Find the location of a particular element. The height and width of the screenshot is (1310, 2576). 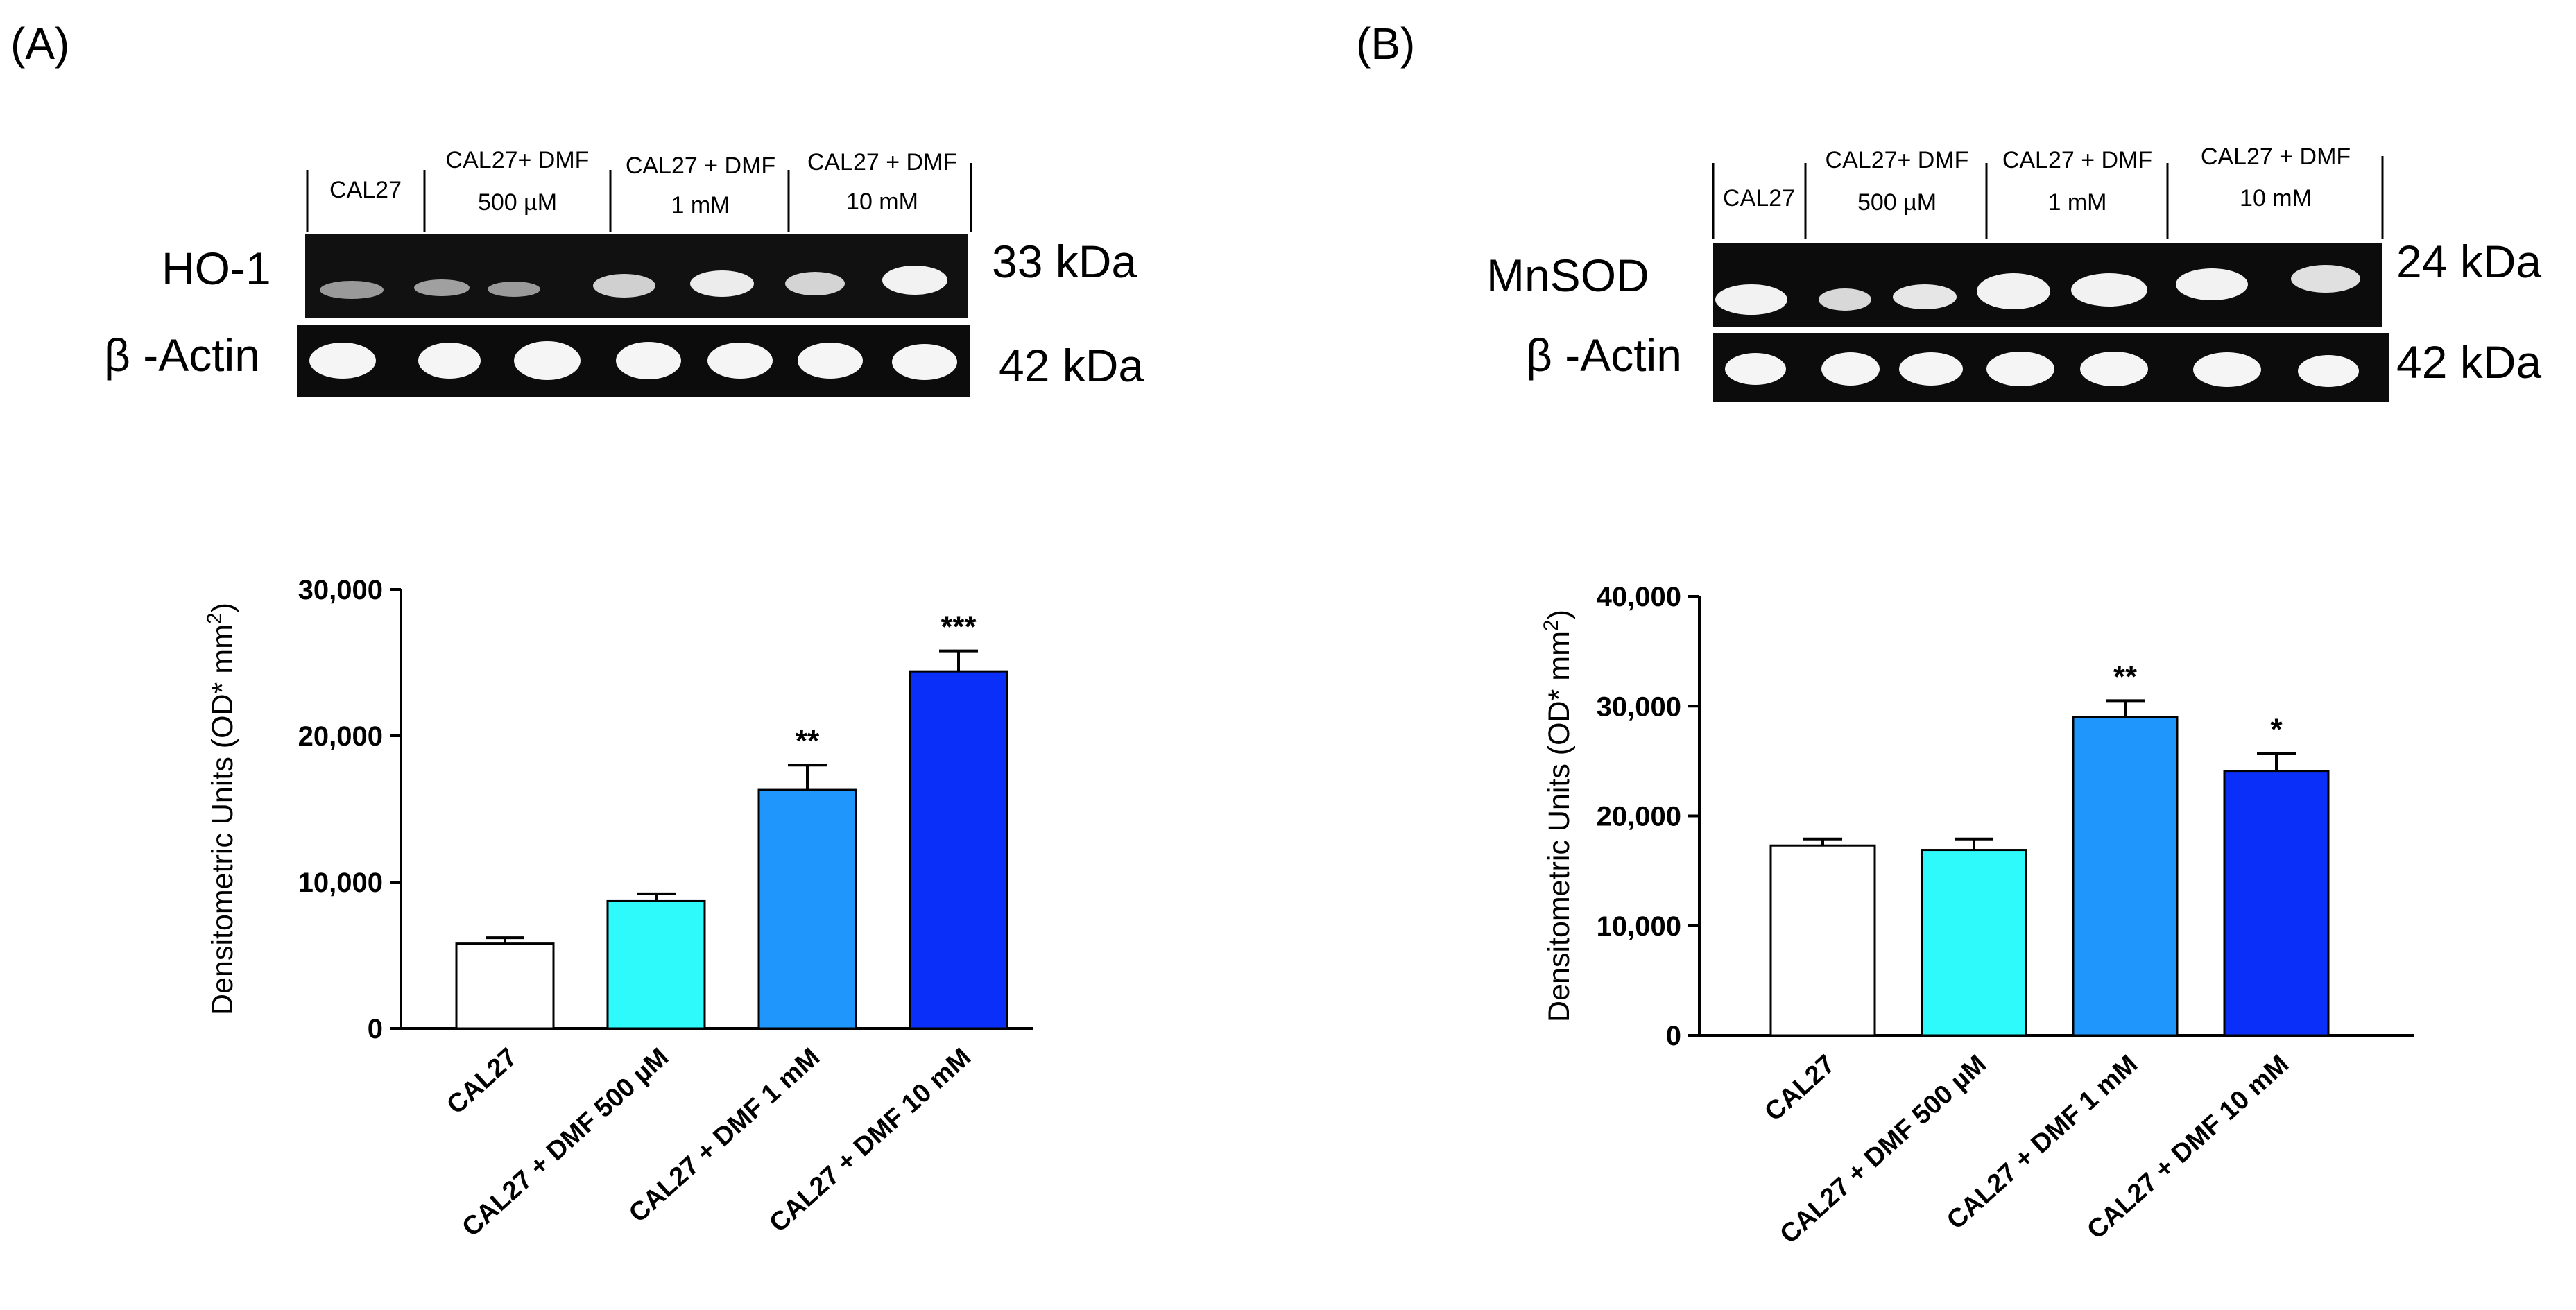

actin-bands-b is located at coordinates (2042, 369).